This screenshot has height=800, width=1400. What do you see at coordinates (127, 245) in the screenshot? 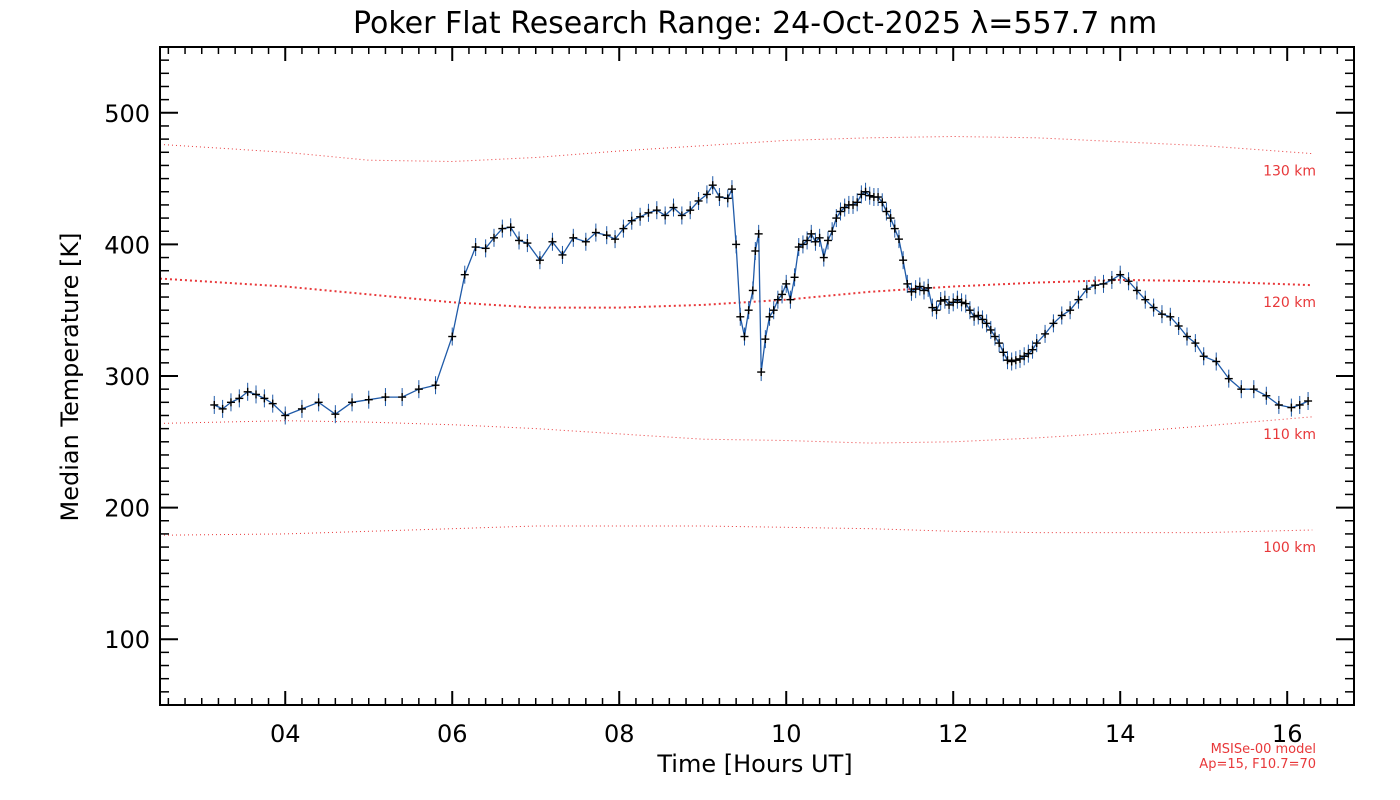
I see `y-tick-label: 400` at bounding box center [127, 245].